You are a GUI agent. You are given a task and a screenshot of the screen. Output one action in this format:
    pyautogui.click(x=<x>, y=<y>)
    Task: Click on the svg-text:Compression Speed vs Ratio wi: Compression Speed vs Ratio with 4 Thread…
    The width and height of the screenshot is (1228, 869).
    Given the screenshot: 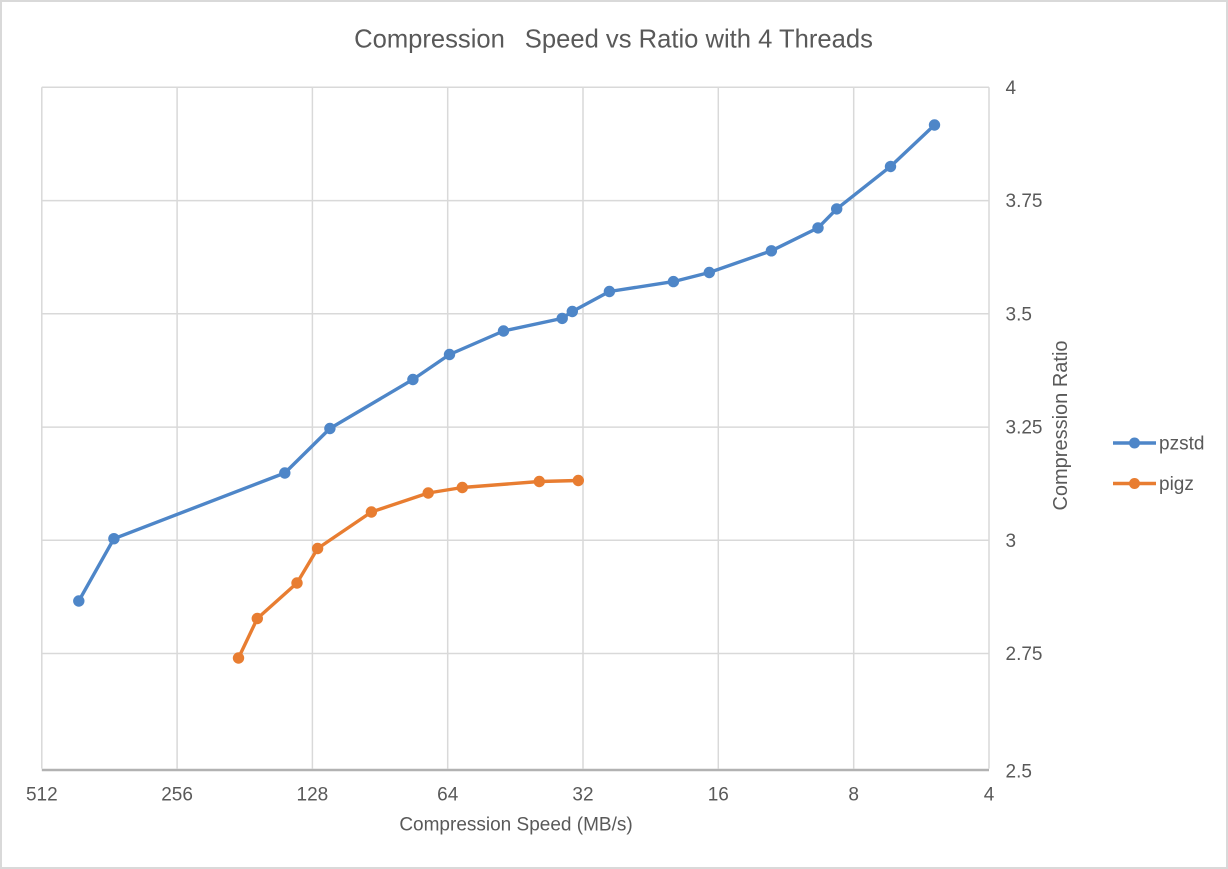 What is the action you would take?
    pyautogui.click(x=613, y=40)
    